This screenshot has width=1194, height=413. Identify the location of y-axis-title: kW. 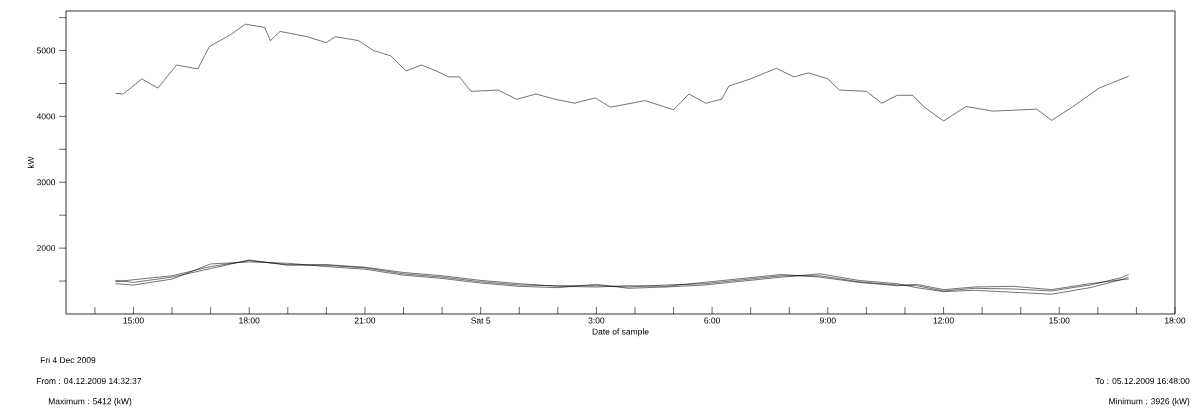
(30, 162).